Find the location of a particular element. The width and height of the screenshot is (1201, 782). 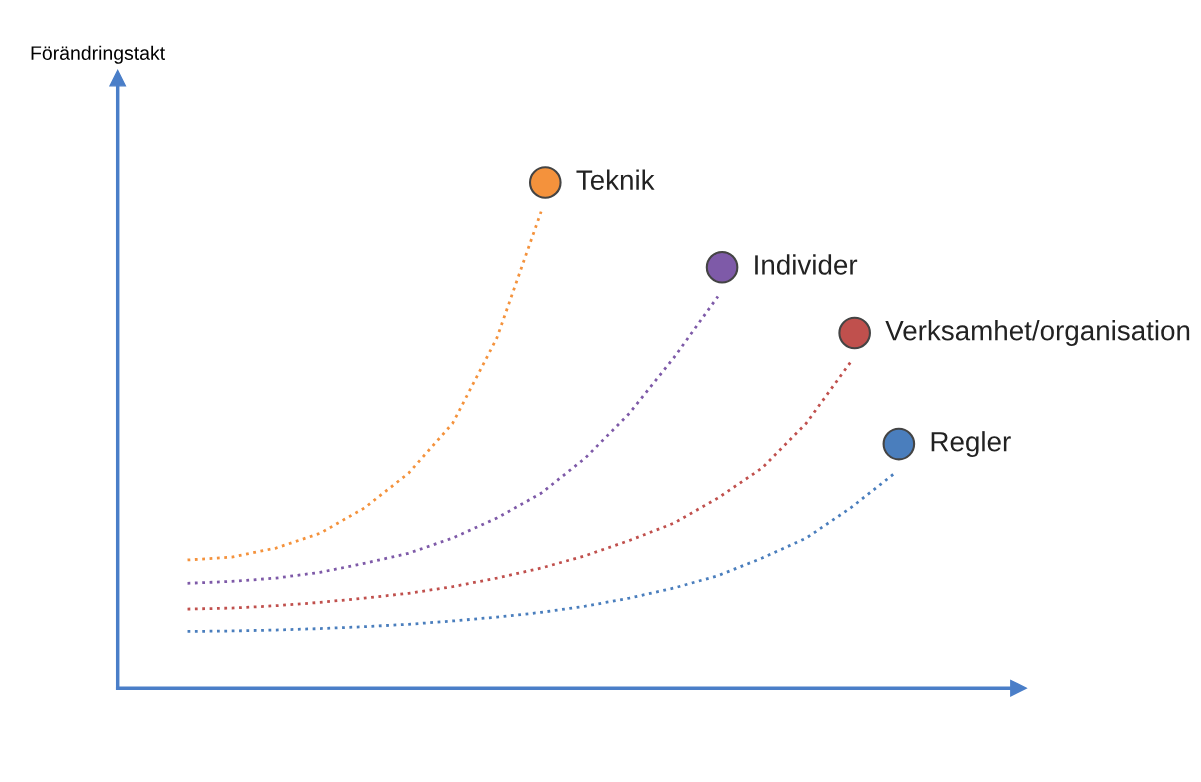

legend-label: Regler is located at coordinates (971, 444).